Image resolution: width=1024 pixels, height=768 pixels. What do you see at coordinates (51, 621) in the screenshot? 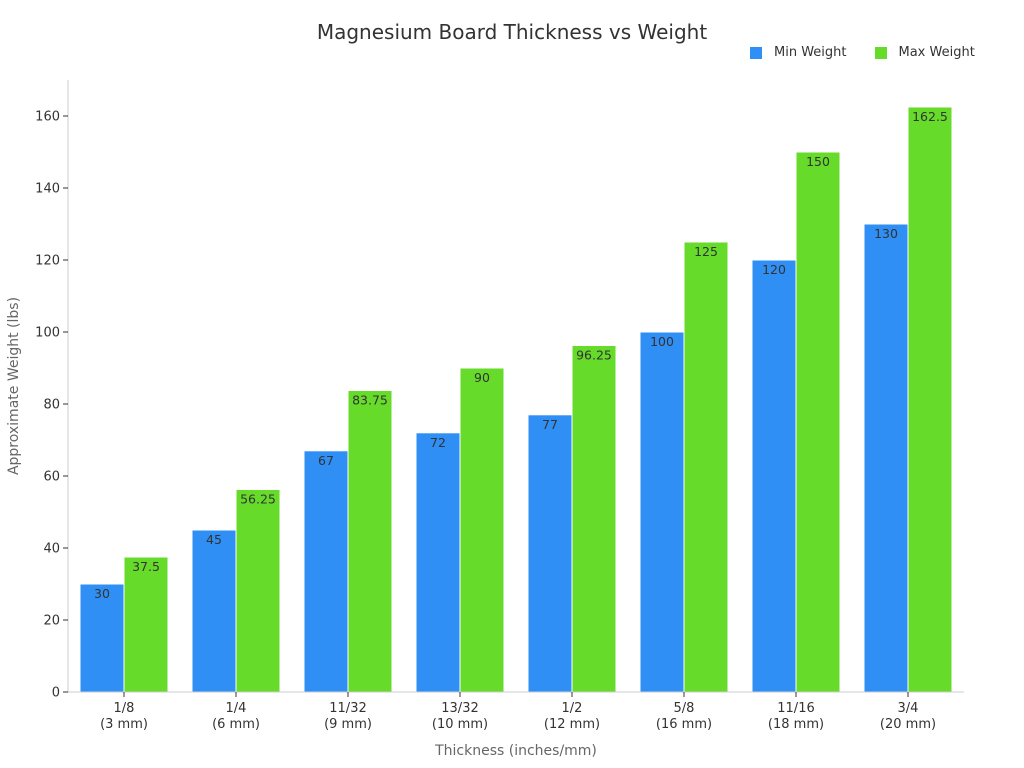
I see `y-tick-label: 20` at bounding box center [51, 621].